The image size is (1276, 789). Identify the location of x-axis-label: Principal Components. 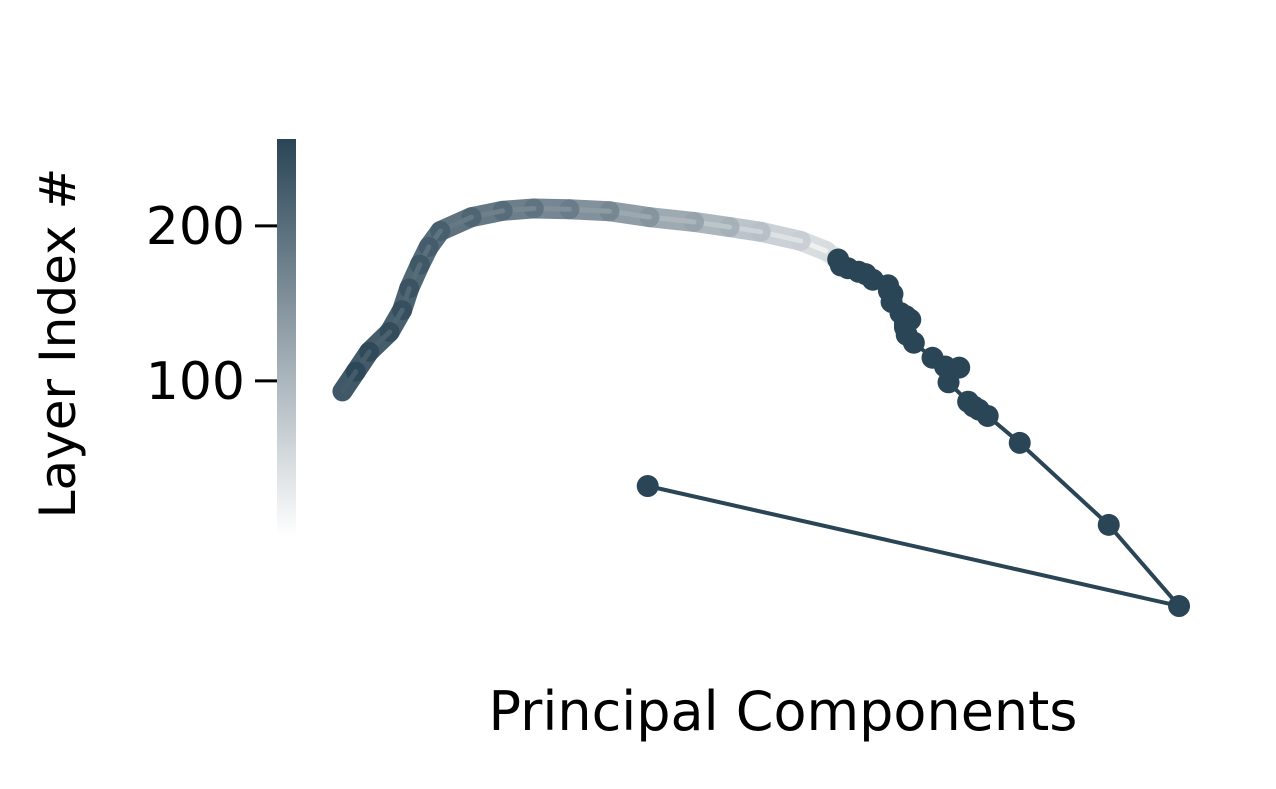
(783, 711).